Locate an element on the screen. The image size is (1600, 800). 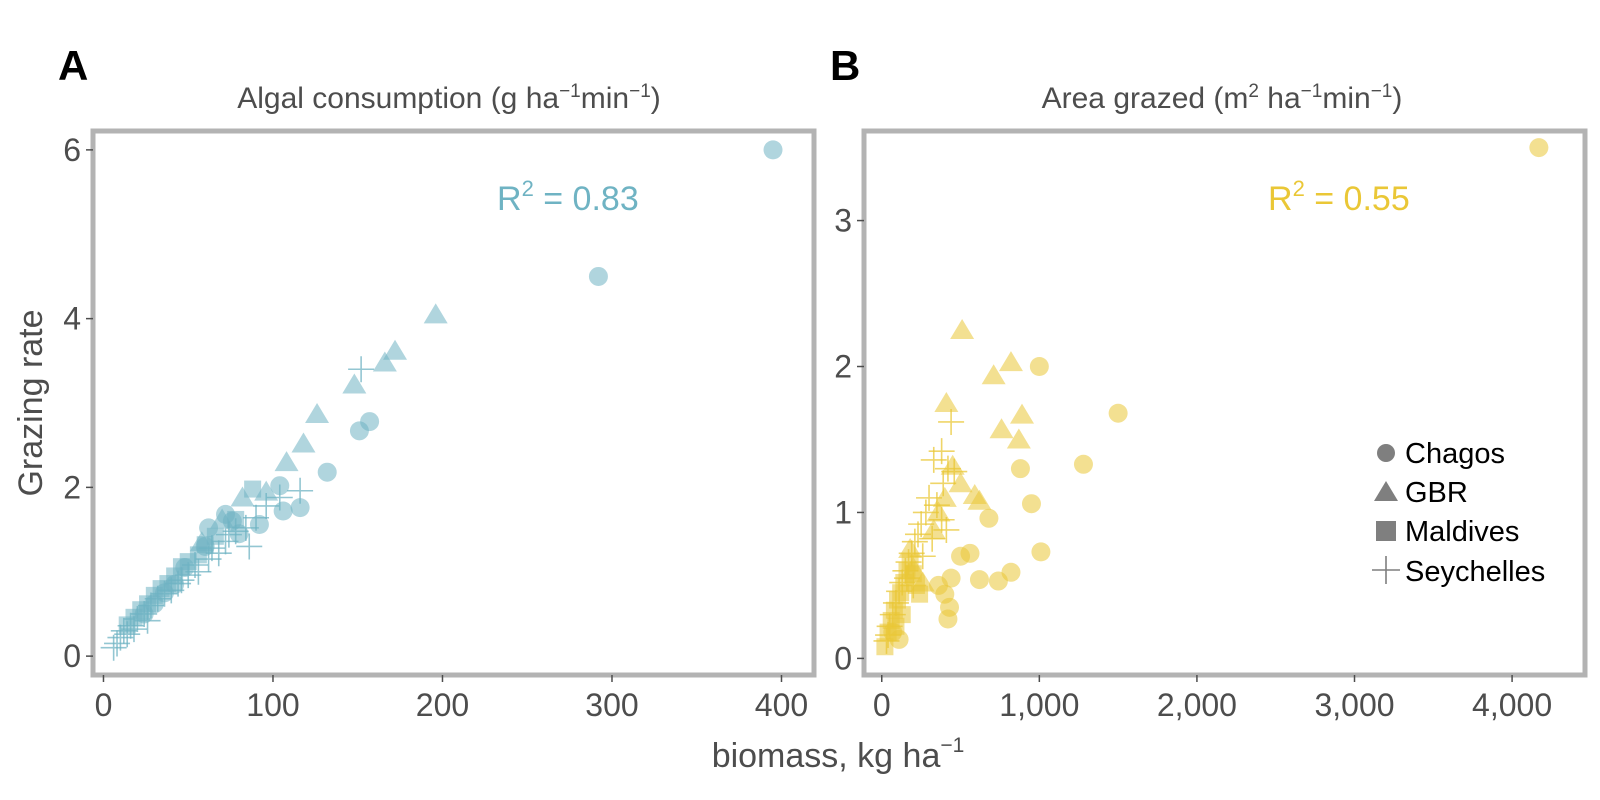
y-tick-label: 3 is located at coordinates (843, 221).